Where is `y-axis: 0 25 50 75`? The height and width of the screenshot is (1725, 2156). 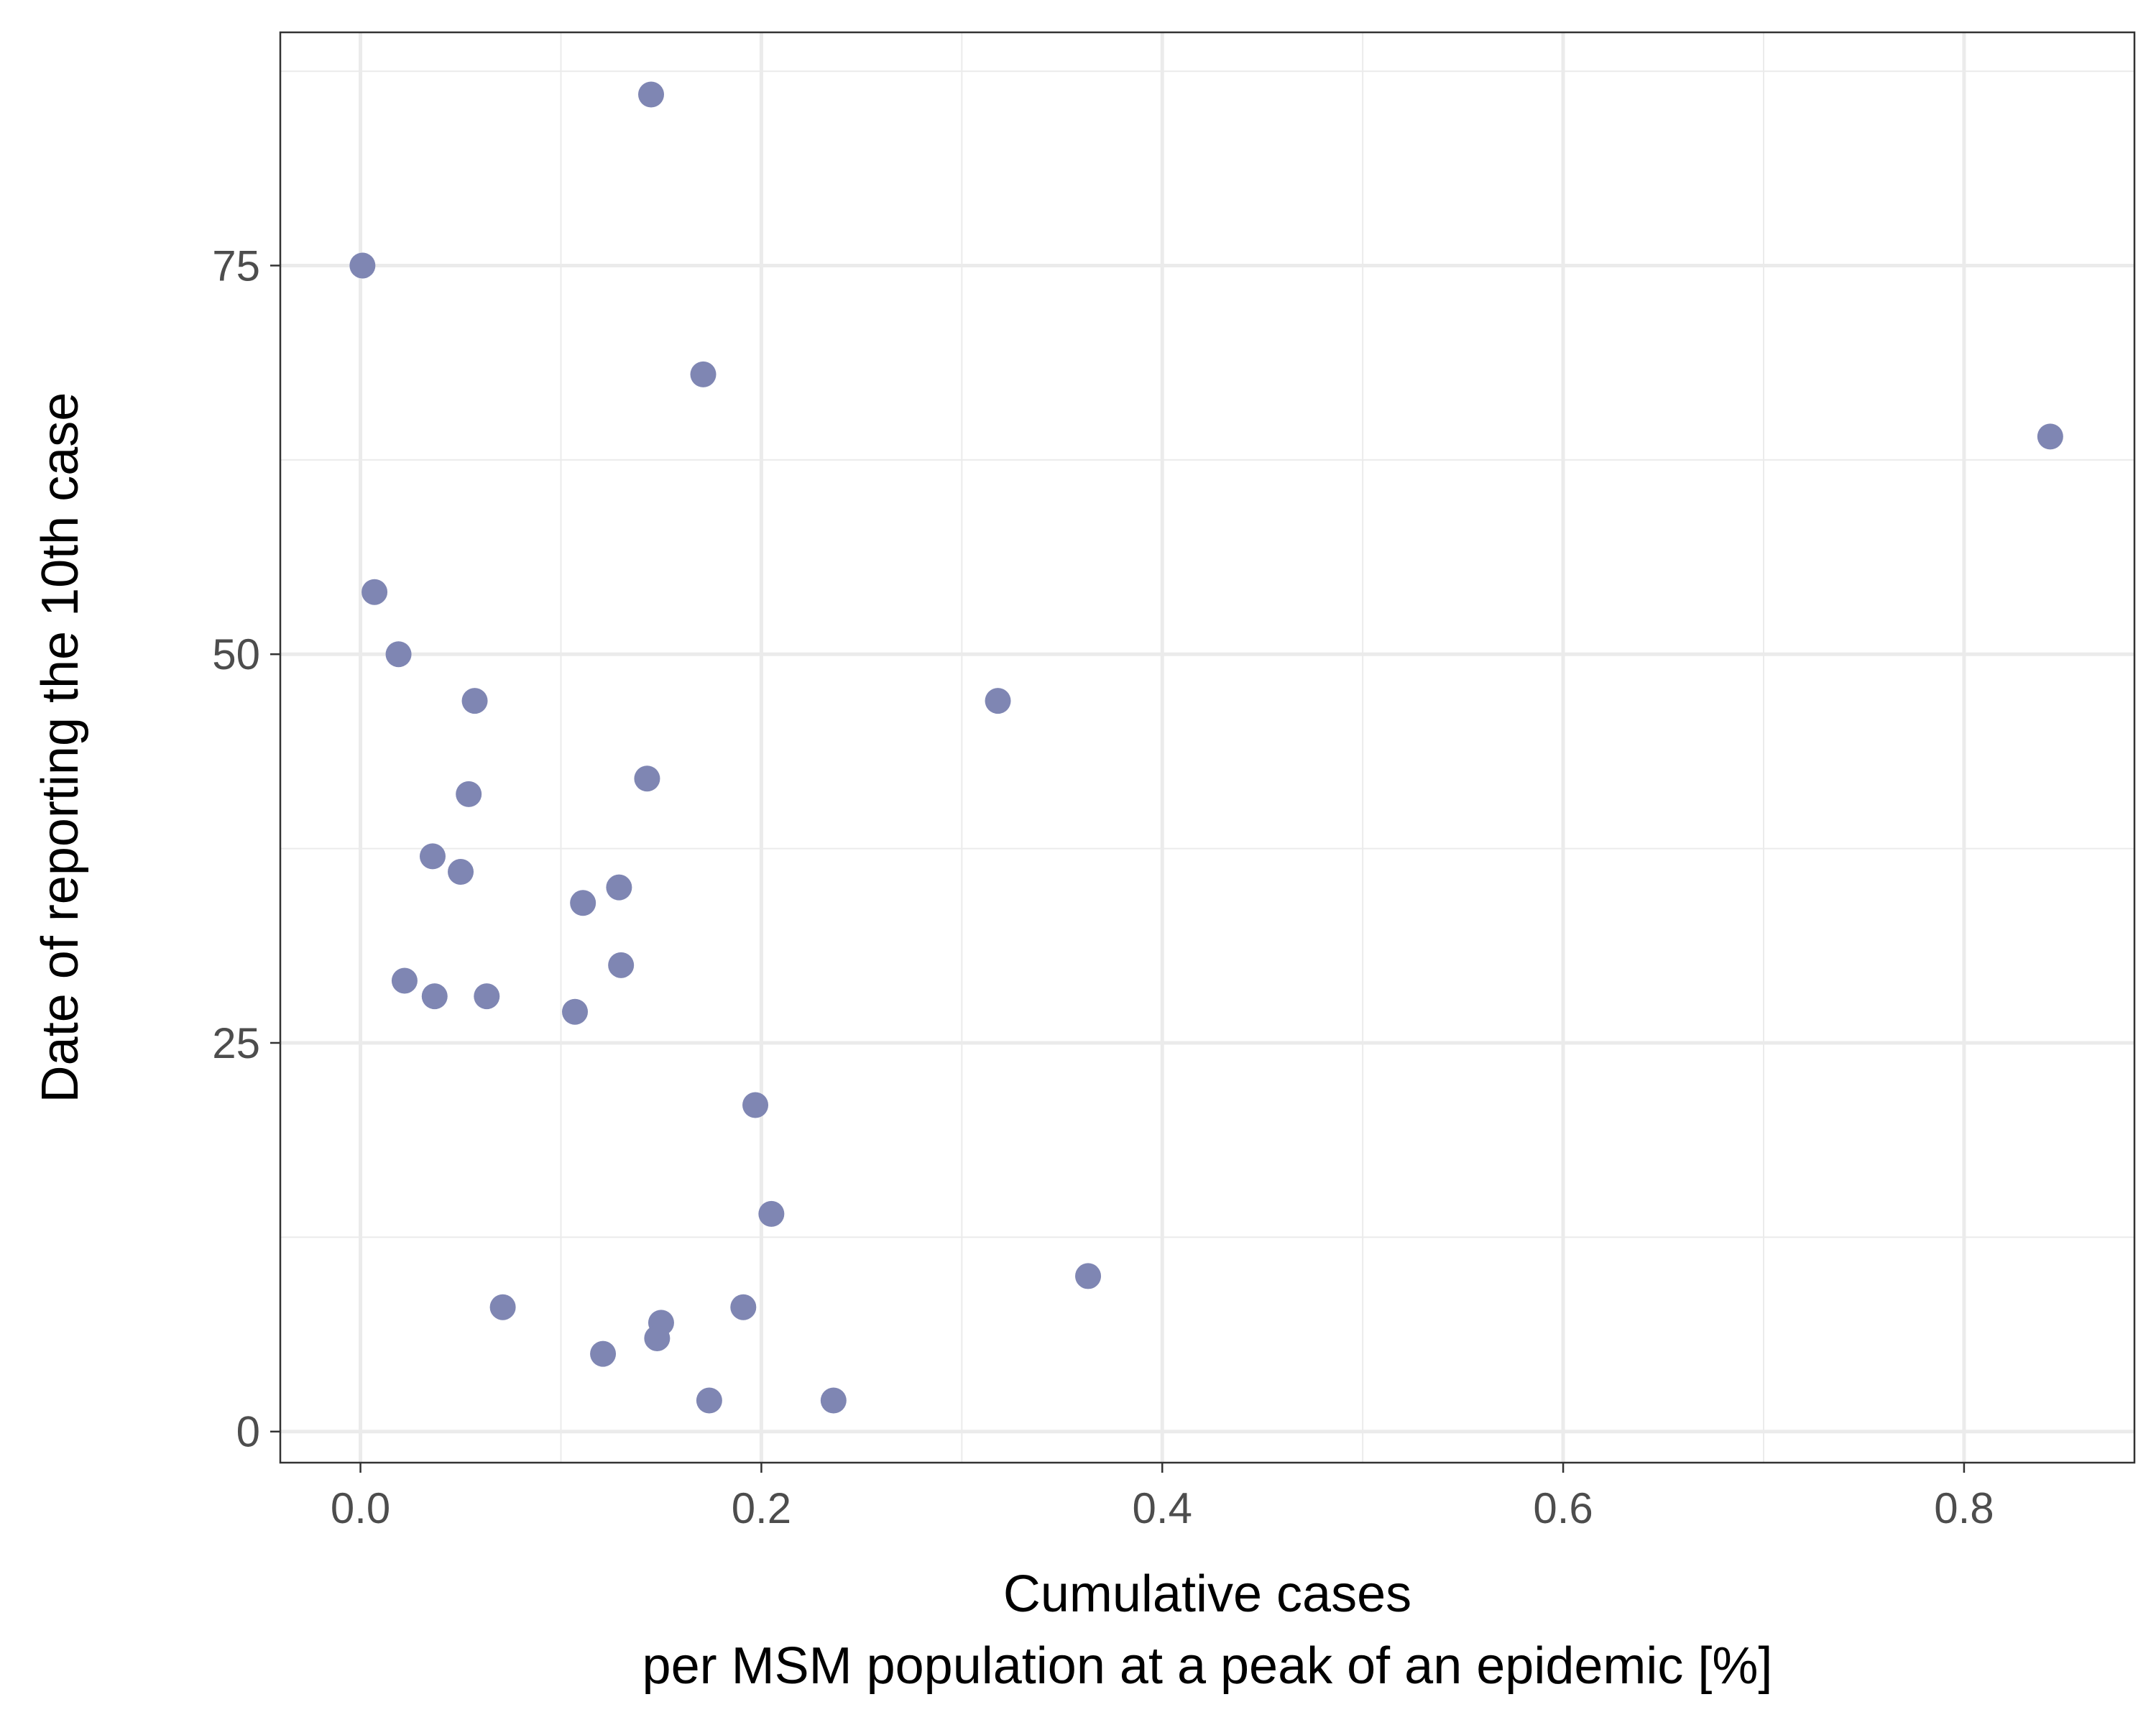
y-axis: 0 25 50 75 is located at coordinates (246, 849).